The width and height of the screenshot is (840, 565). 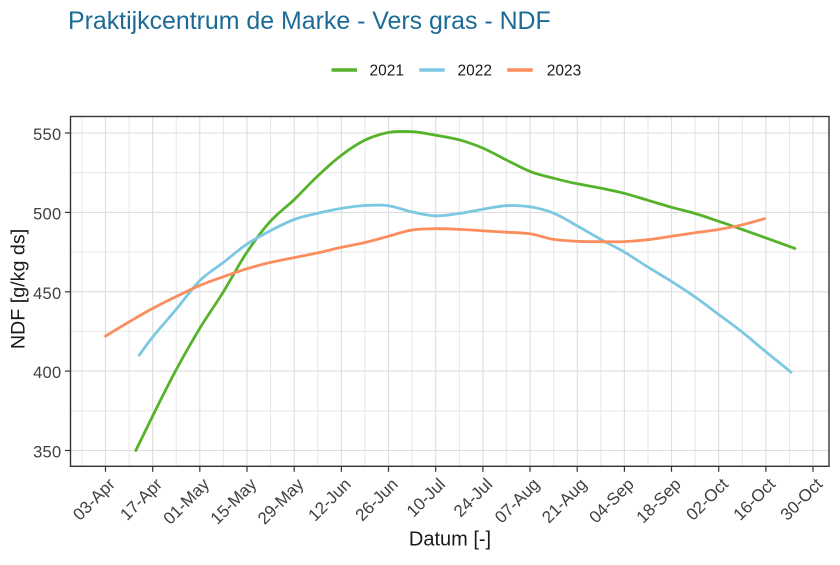 I want to click on svg-text: 400, so click(x=47, y=373).